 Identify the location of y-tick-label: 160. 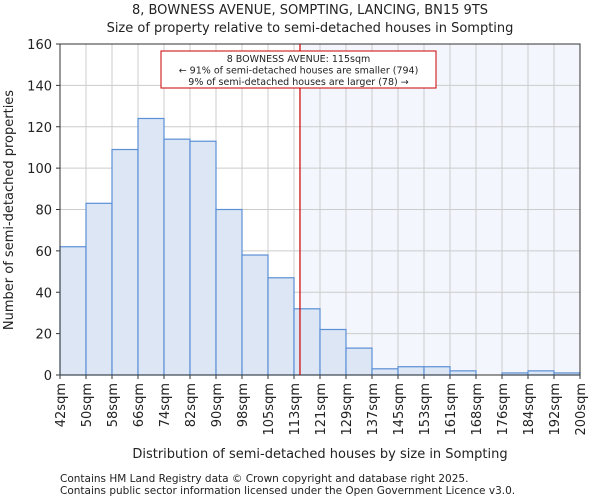
(39, 45).